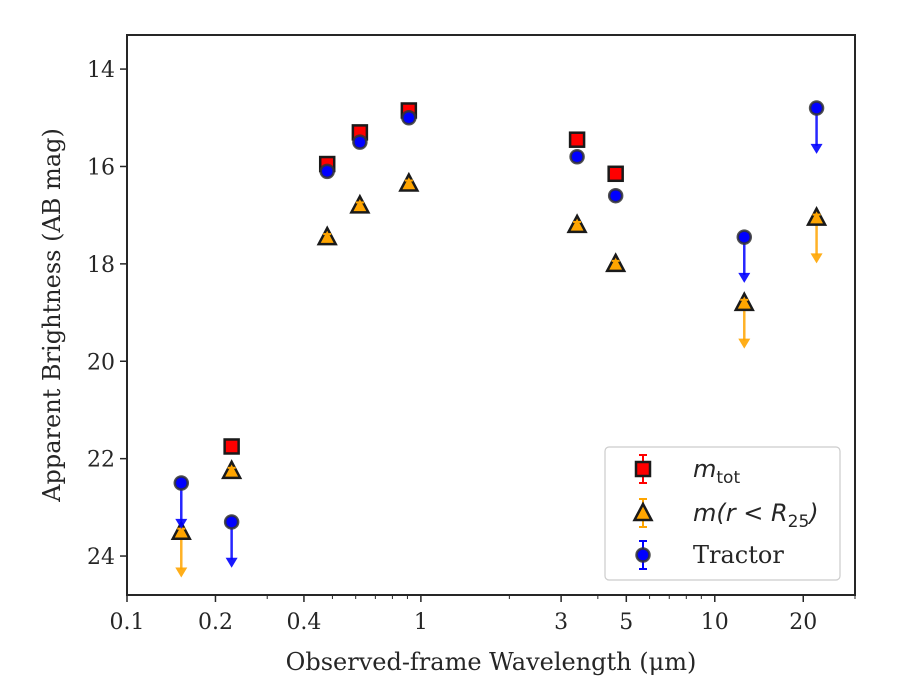  Describe the element at coordinates (643, 511) in the screenshot. I see `triangle-marker` at that location.